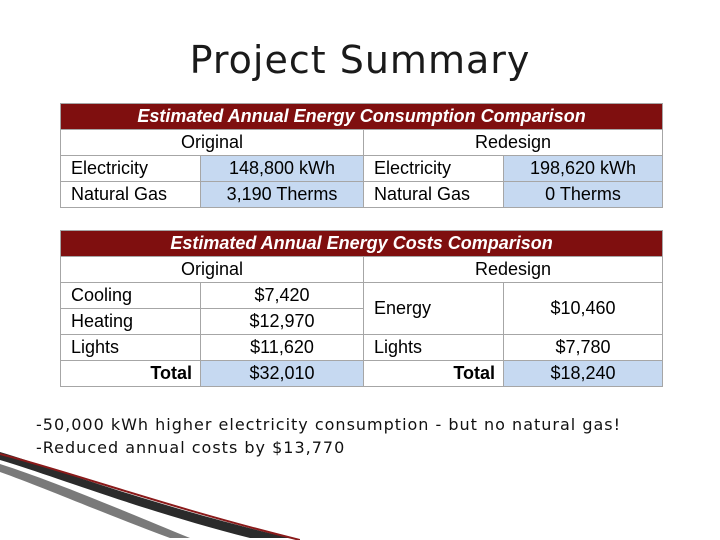 The height and width of the screenshot is (540, 720). What do you see at coordinates (513, 269) in the screenshot?
I see `costs-redesign-label: Redesign` at bounding box center [513, 269].